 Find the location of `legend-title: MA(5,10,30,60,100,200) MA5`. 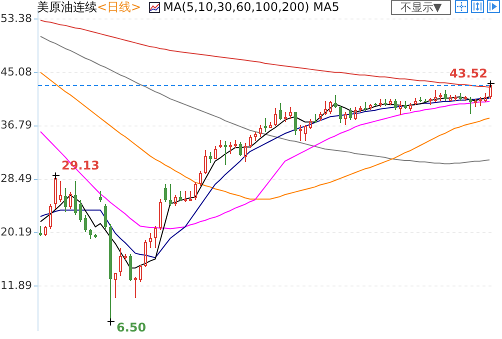

legend-title: MA(5,10,30,60,100,200) MA5 is located at coordinates (251, 7).